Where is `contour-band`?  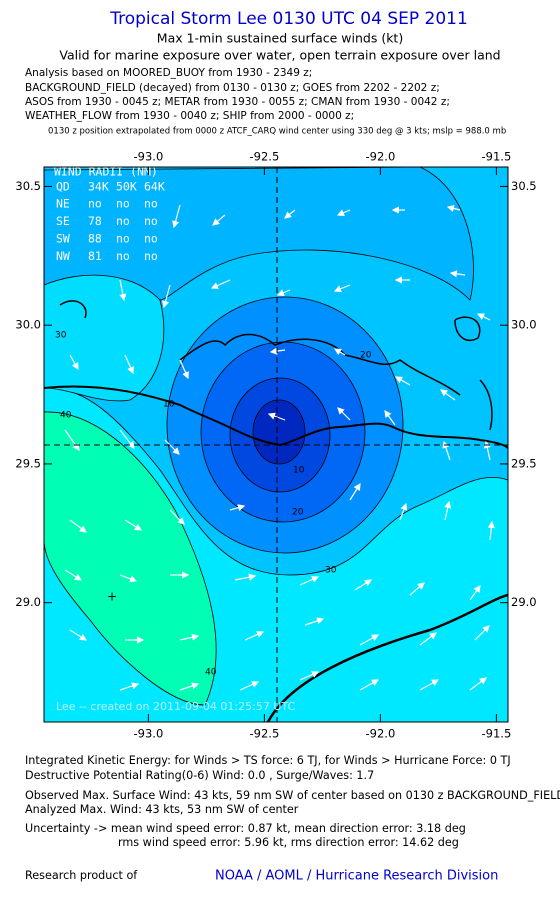 contour-band is located at coordinates (259, 234).